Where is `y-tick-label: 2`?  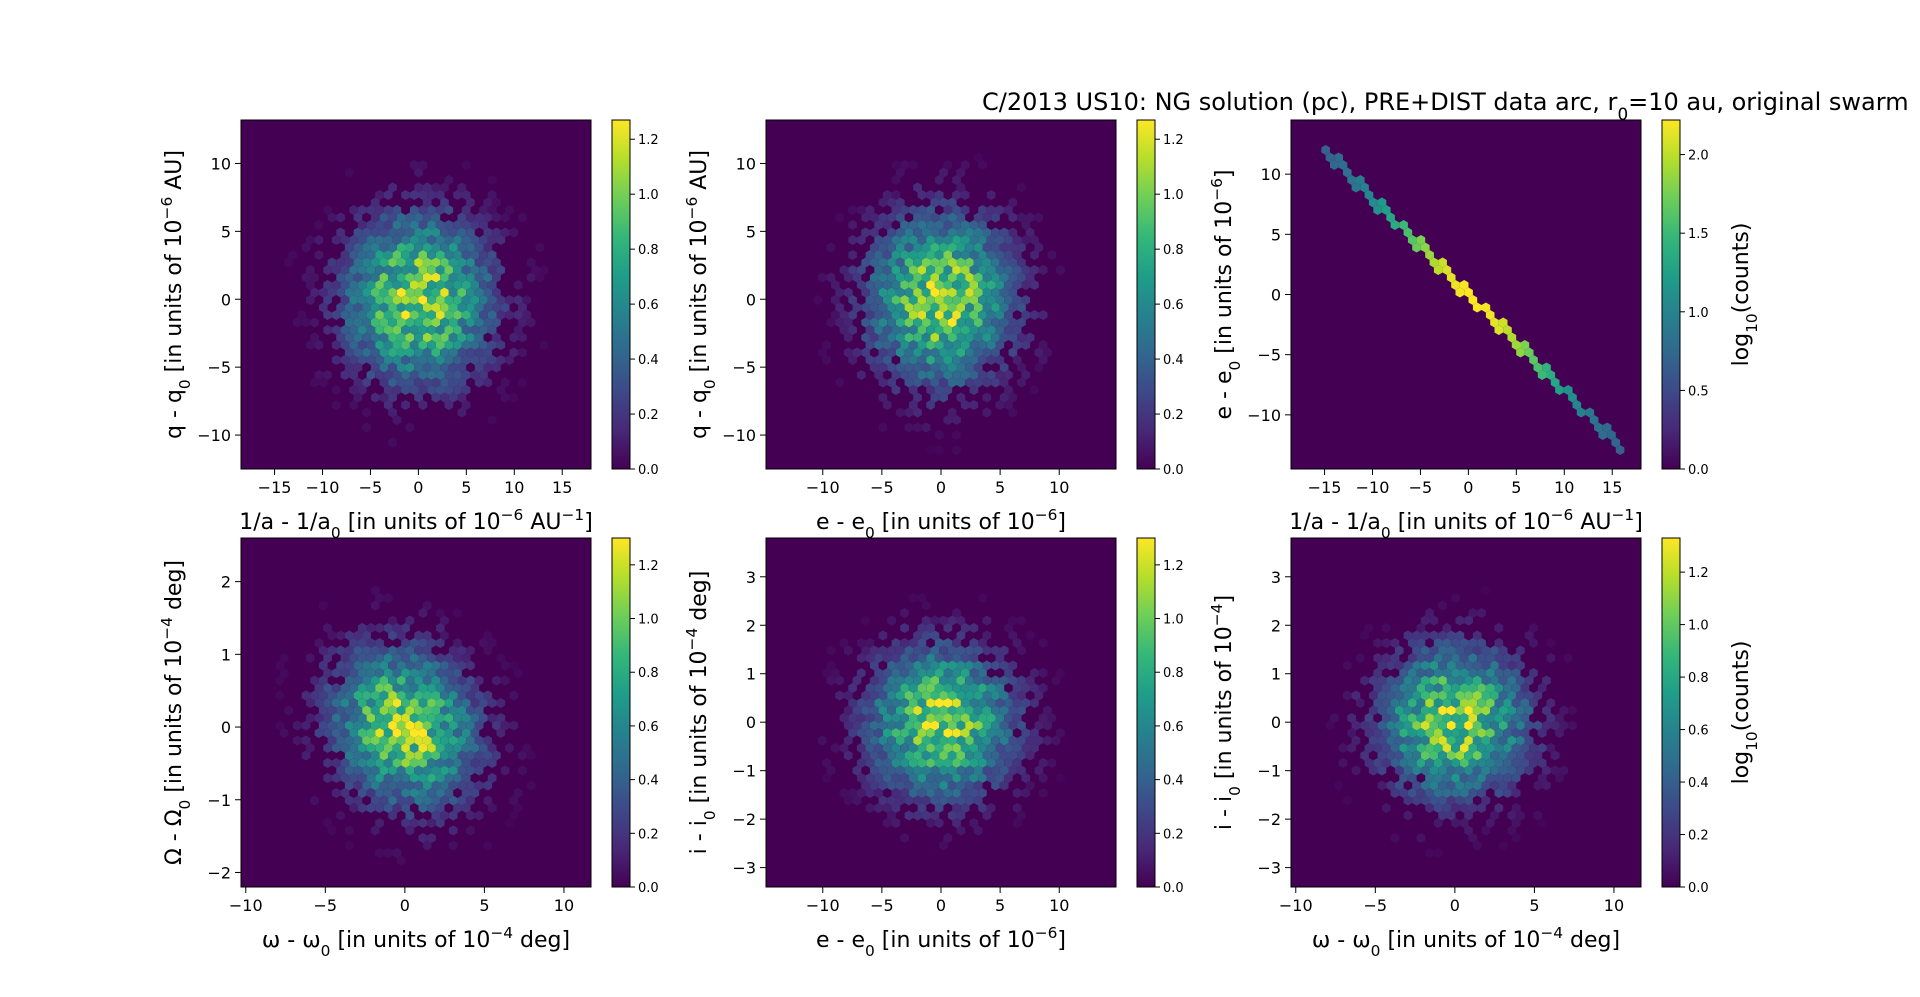
y-tick-label: 2 is located at coordinates (751, 625).